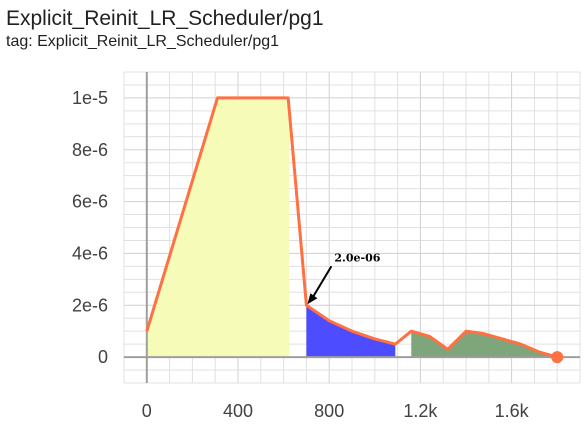 The width and height of the screenshot is (588, 424). Describe the element at coordinates (90, 150) in the screenshot. I see `y-tick-label: 8e-6` at that location.